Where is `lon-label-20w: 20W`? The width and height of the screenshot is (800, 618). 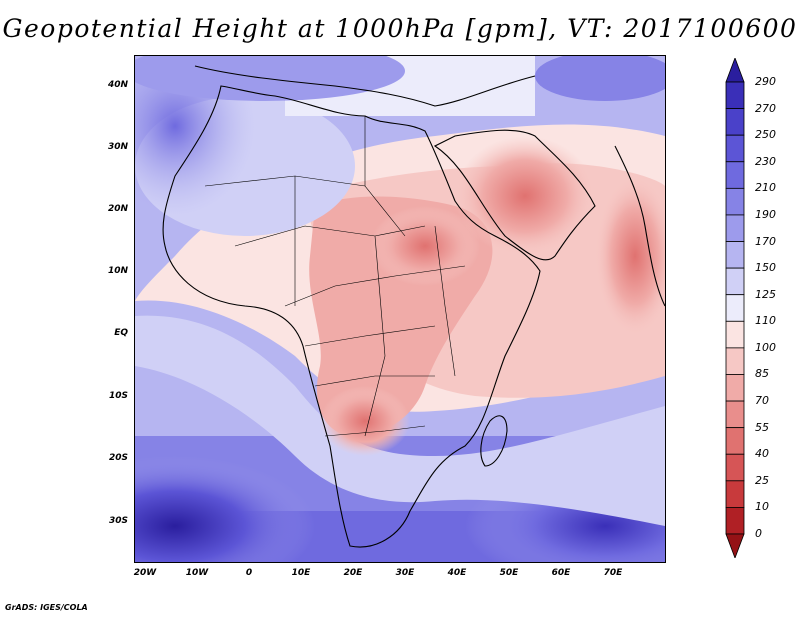 lon-label-20w: 20W is located at coordinates (145, 573).